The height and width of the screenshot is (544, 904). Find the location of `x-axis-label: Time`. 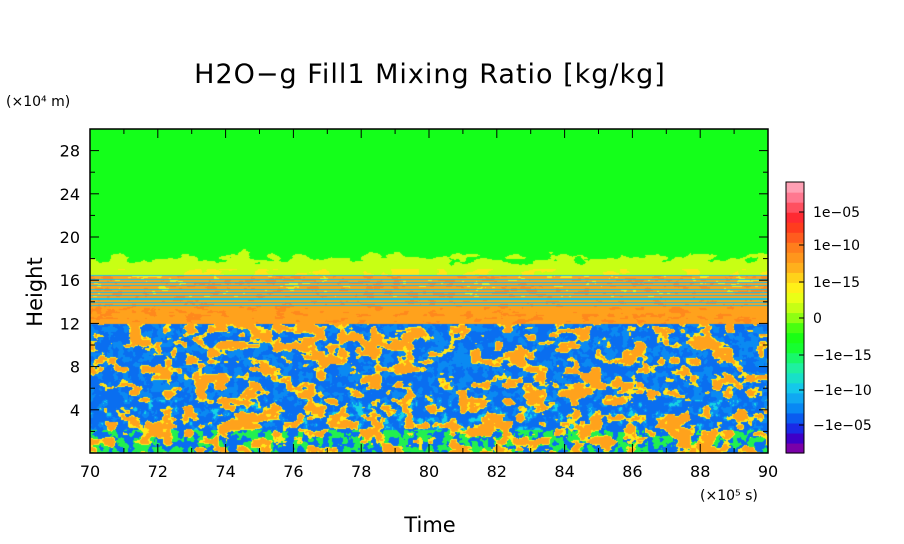

x-axis-label: Time is located at coordinates (429, 525).